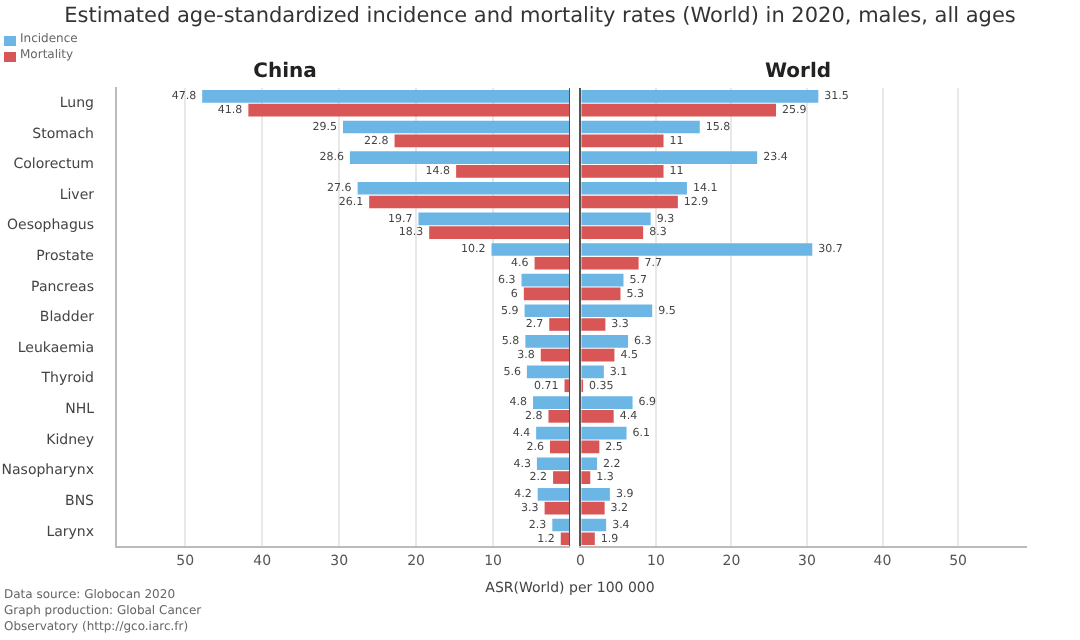  What do you see at coordinates (285, 72) in the screenshot?
I see `chart-subtitle: China` at bounding box center [285, 72].